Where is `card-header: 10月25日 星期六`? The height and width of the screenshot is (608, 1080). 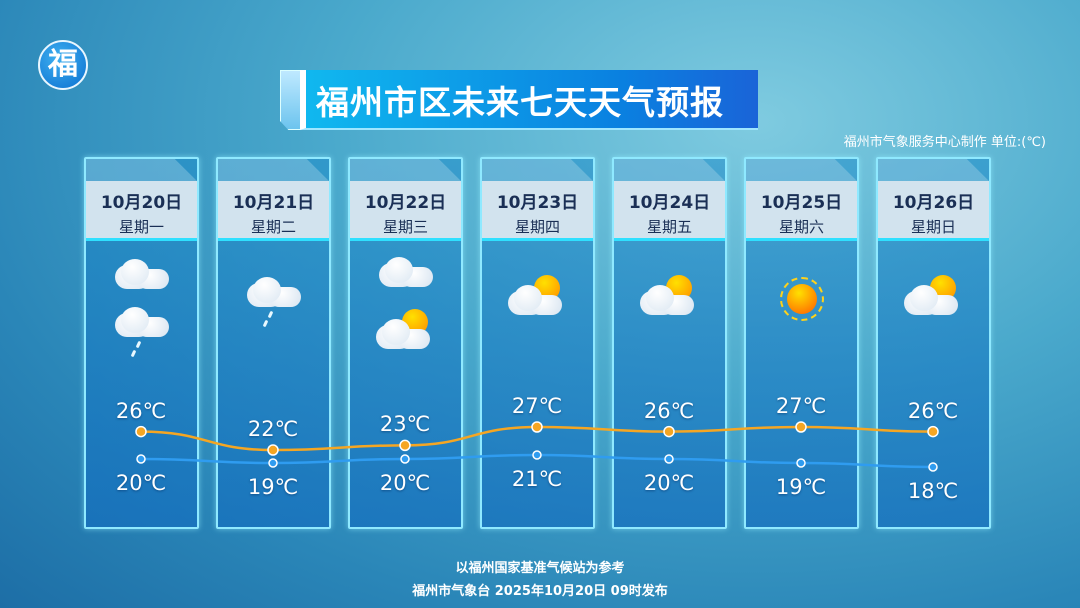
card-header: 10月25日 星期六 is located at coordinates (801, 211).